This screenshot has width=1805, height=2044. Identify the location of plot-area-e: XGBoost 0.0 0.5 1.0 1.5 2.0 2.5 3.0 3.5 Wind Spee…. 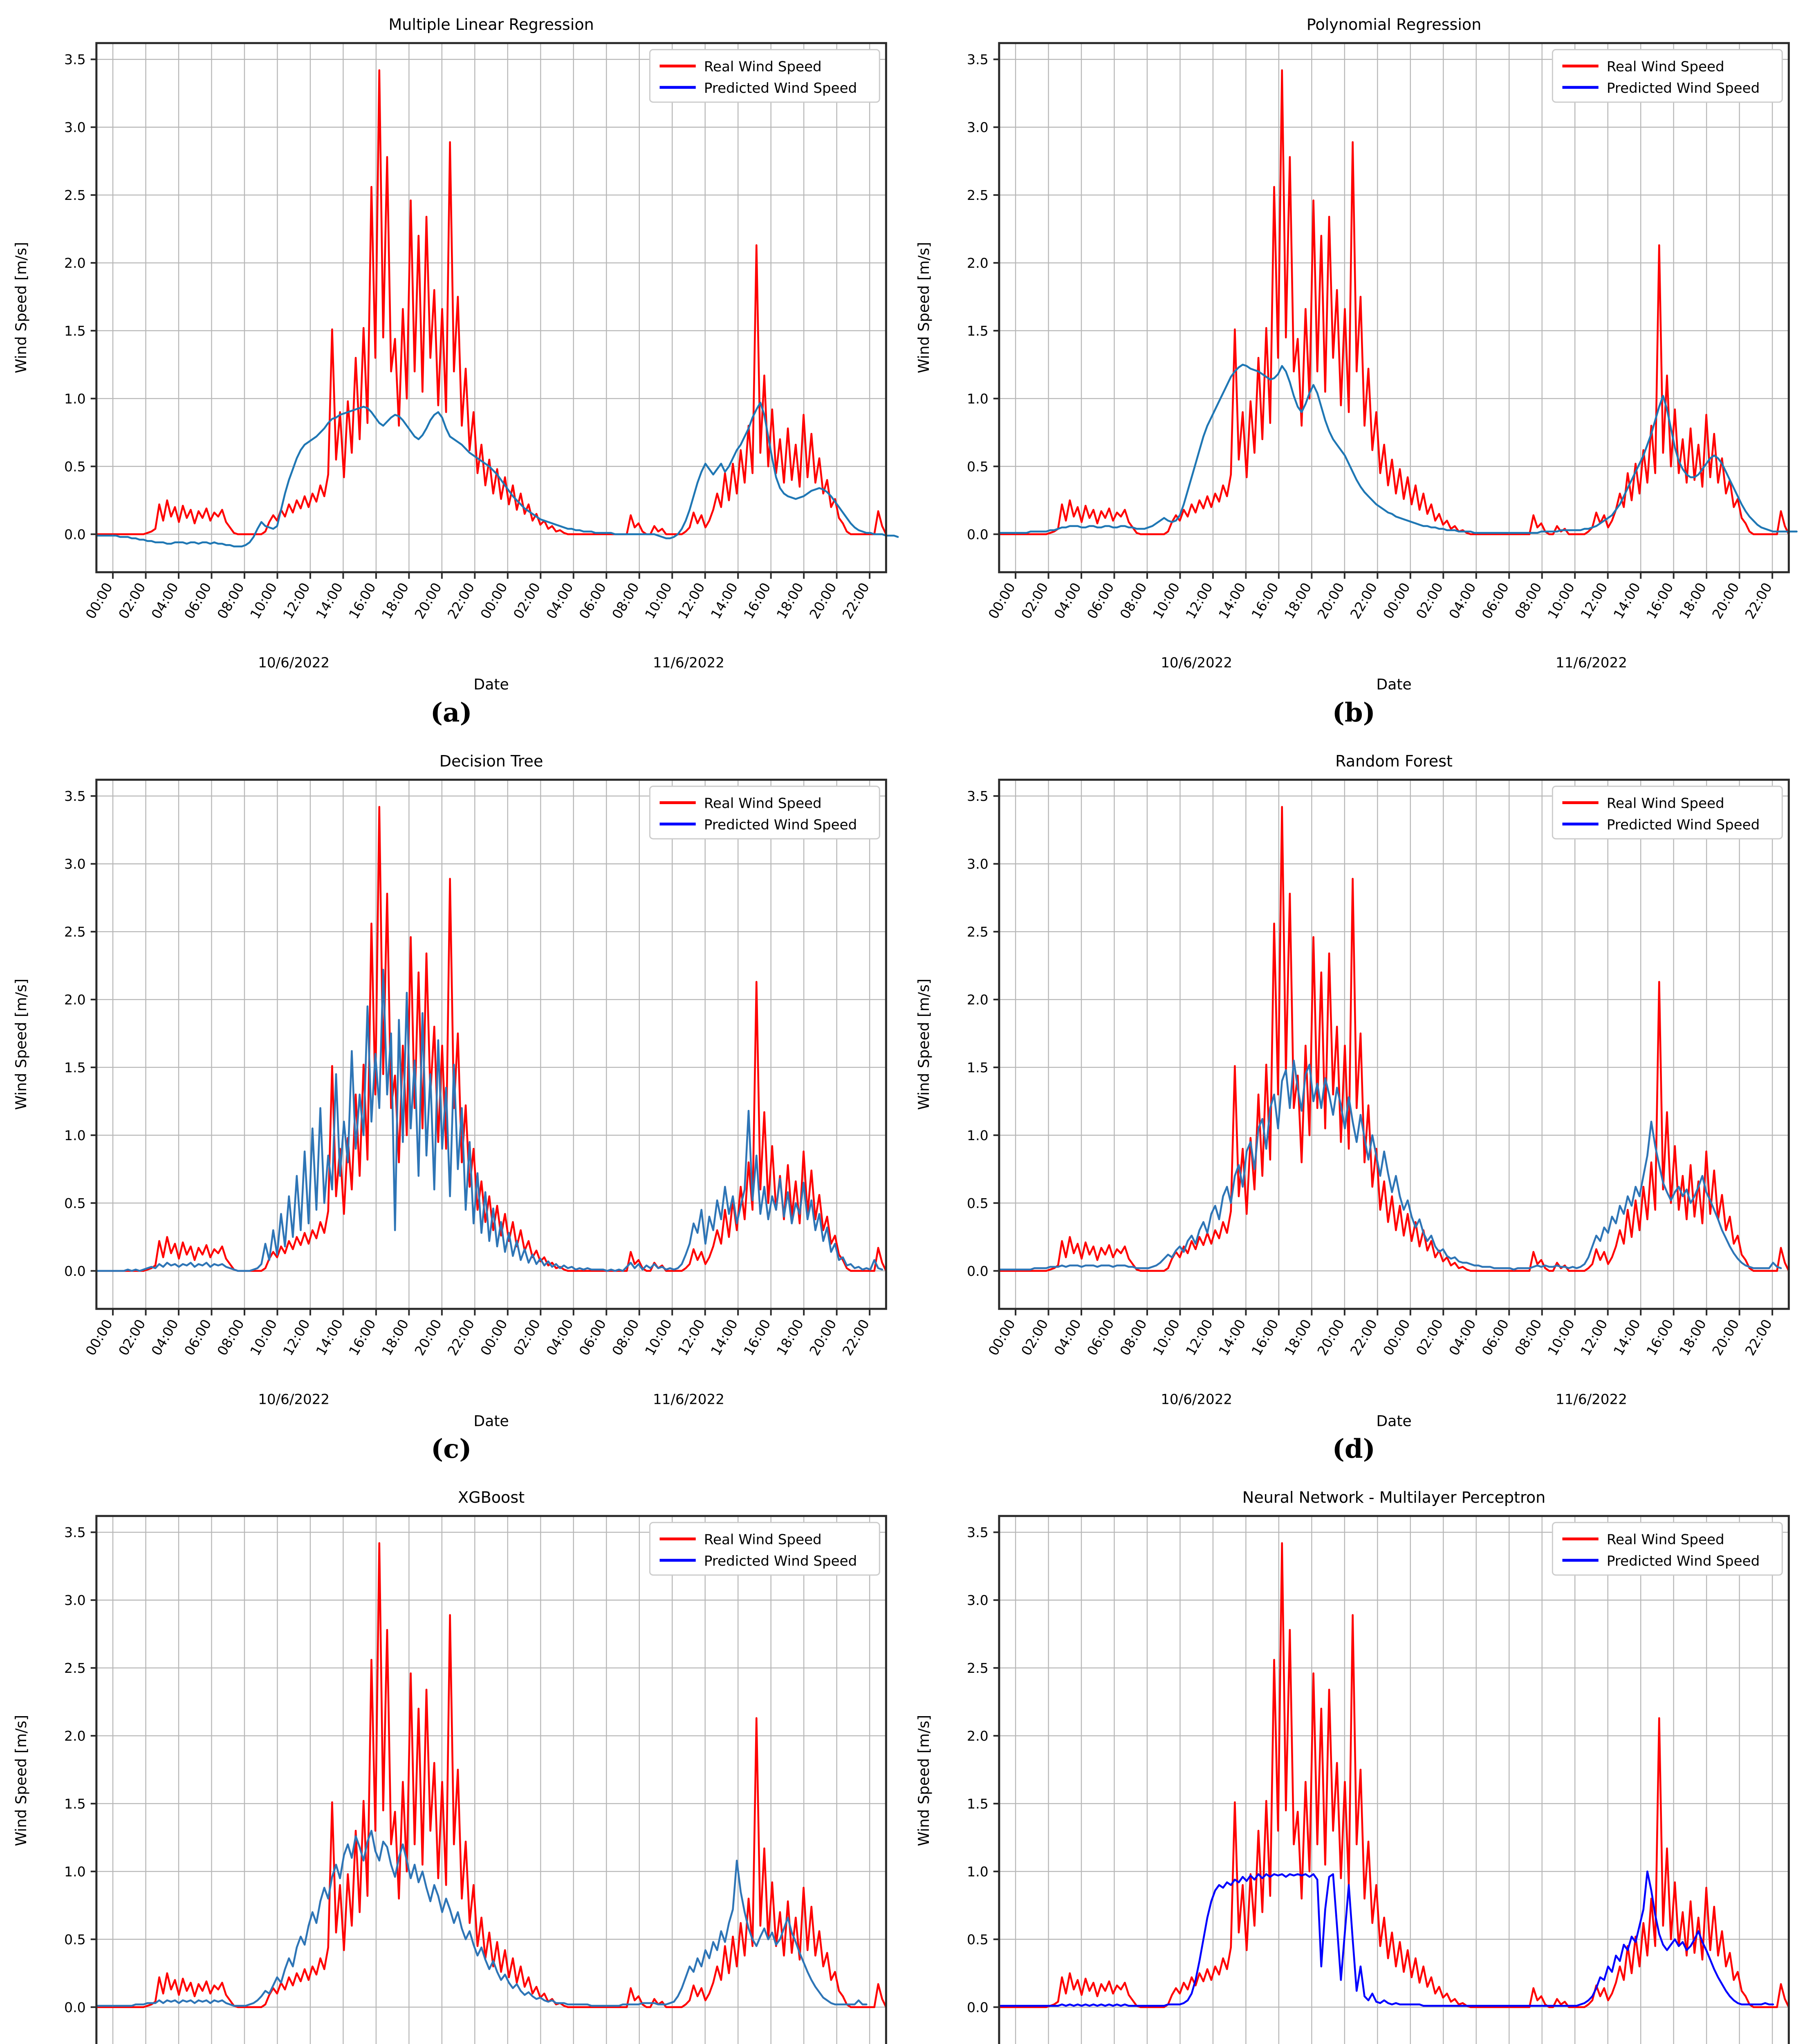
(451, 1758).